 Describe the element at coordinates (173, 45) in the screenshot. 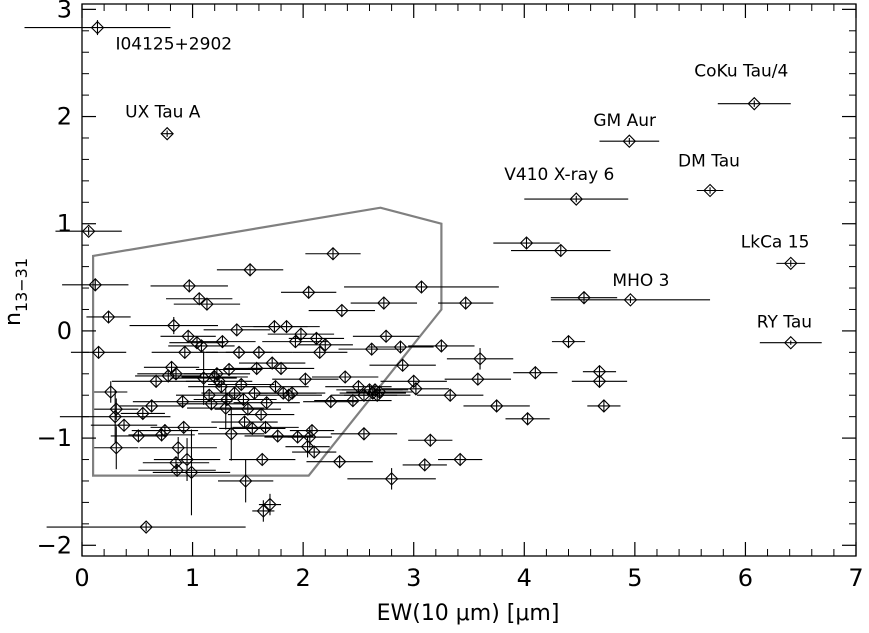

I see `point-label: I04125+2902` at that location.